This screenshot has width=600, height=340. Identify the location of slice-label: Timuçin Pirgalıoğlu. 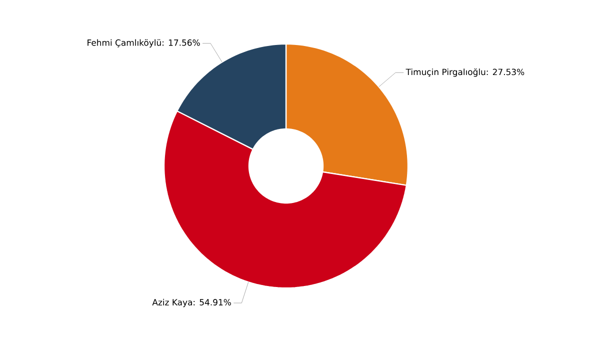
(446, 72).